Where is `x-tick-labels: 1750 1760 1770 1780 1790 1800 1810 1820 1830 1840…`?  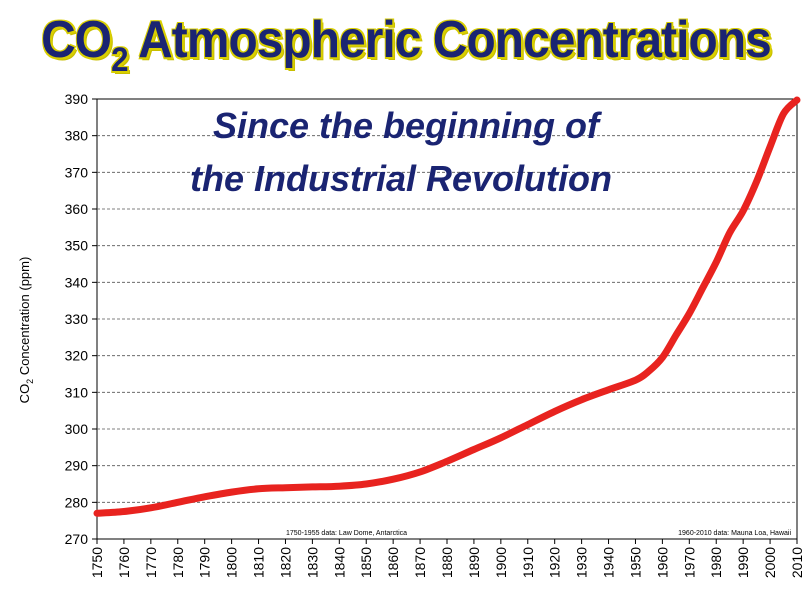 x-tick-labels: 1750 1760 1770 1780 1790 1800 1810 1820 1830 1840… is located at coordinates (447, 558).